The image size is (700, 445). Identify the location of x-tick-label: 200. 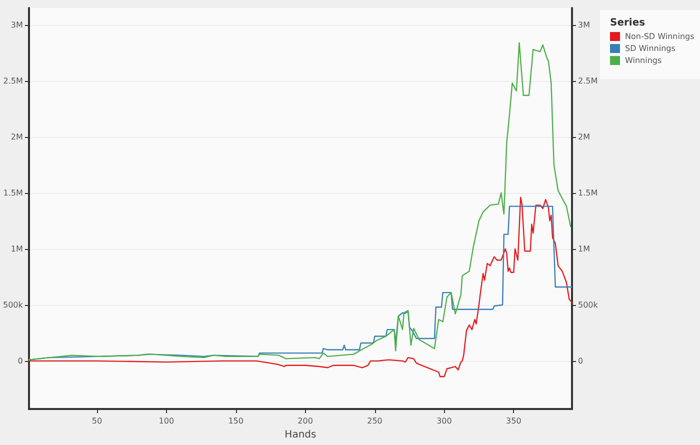
(305, 421).